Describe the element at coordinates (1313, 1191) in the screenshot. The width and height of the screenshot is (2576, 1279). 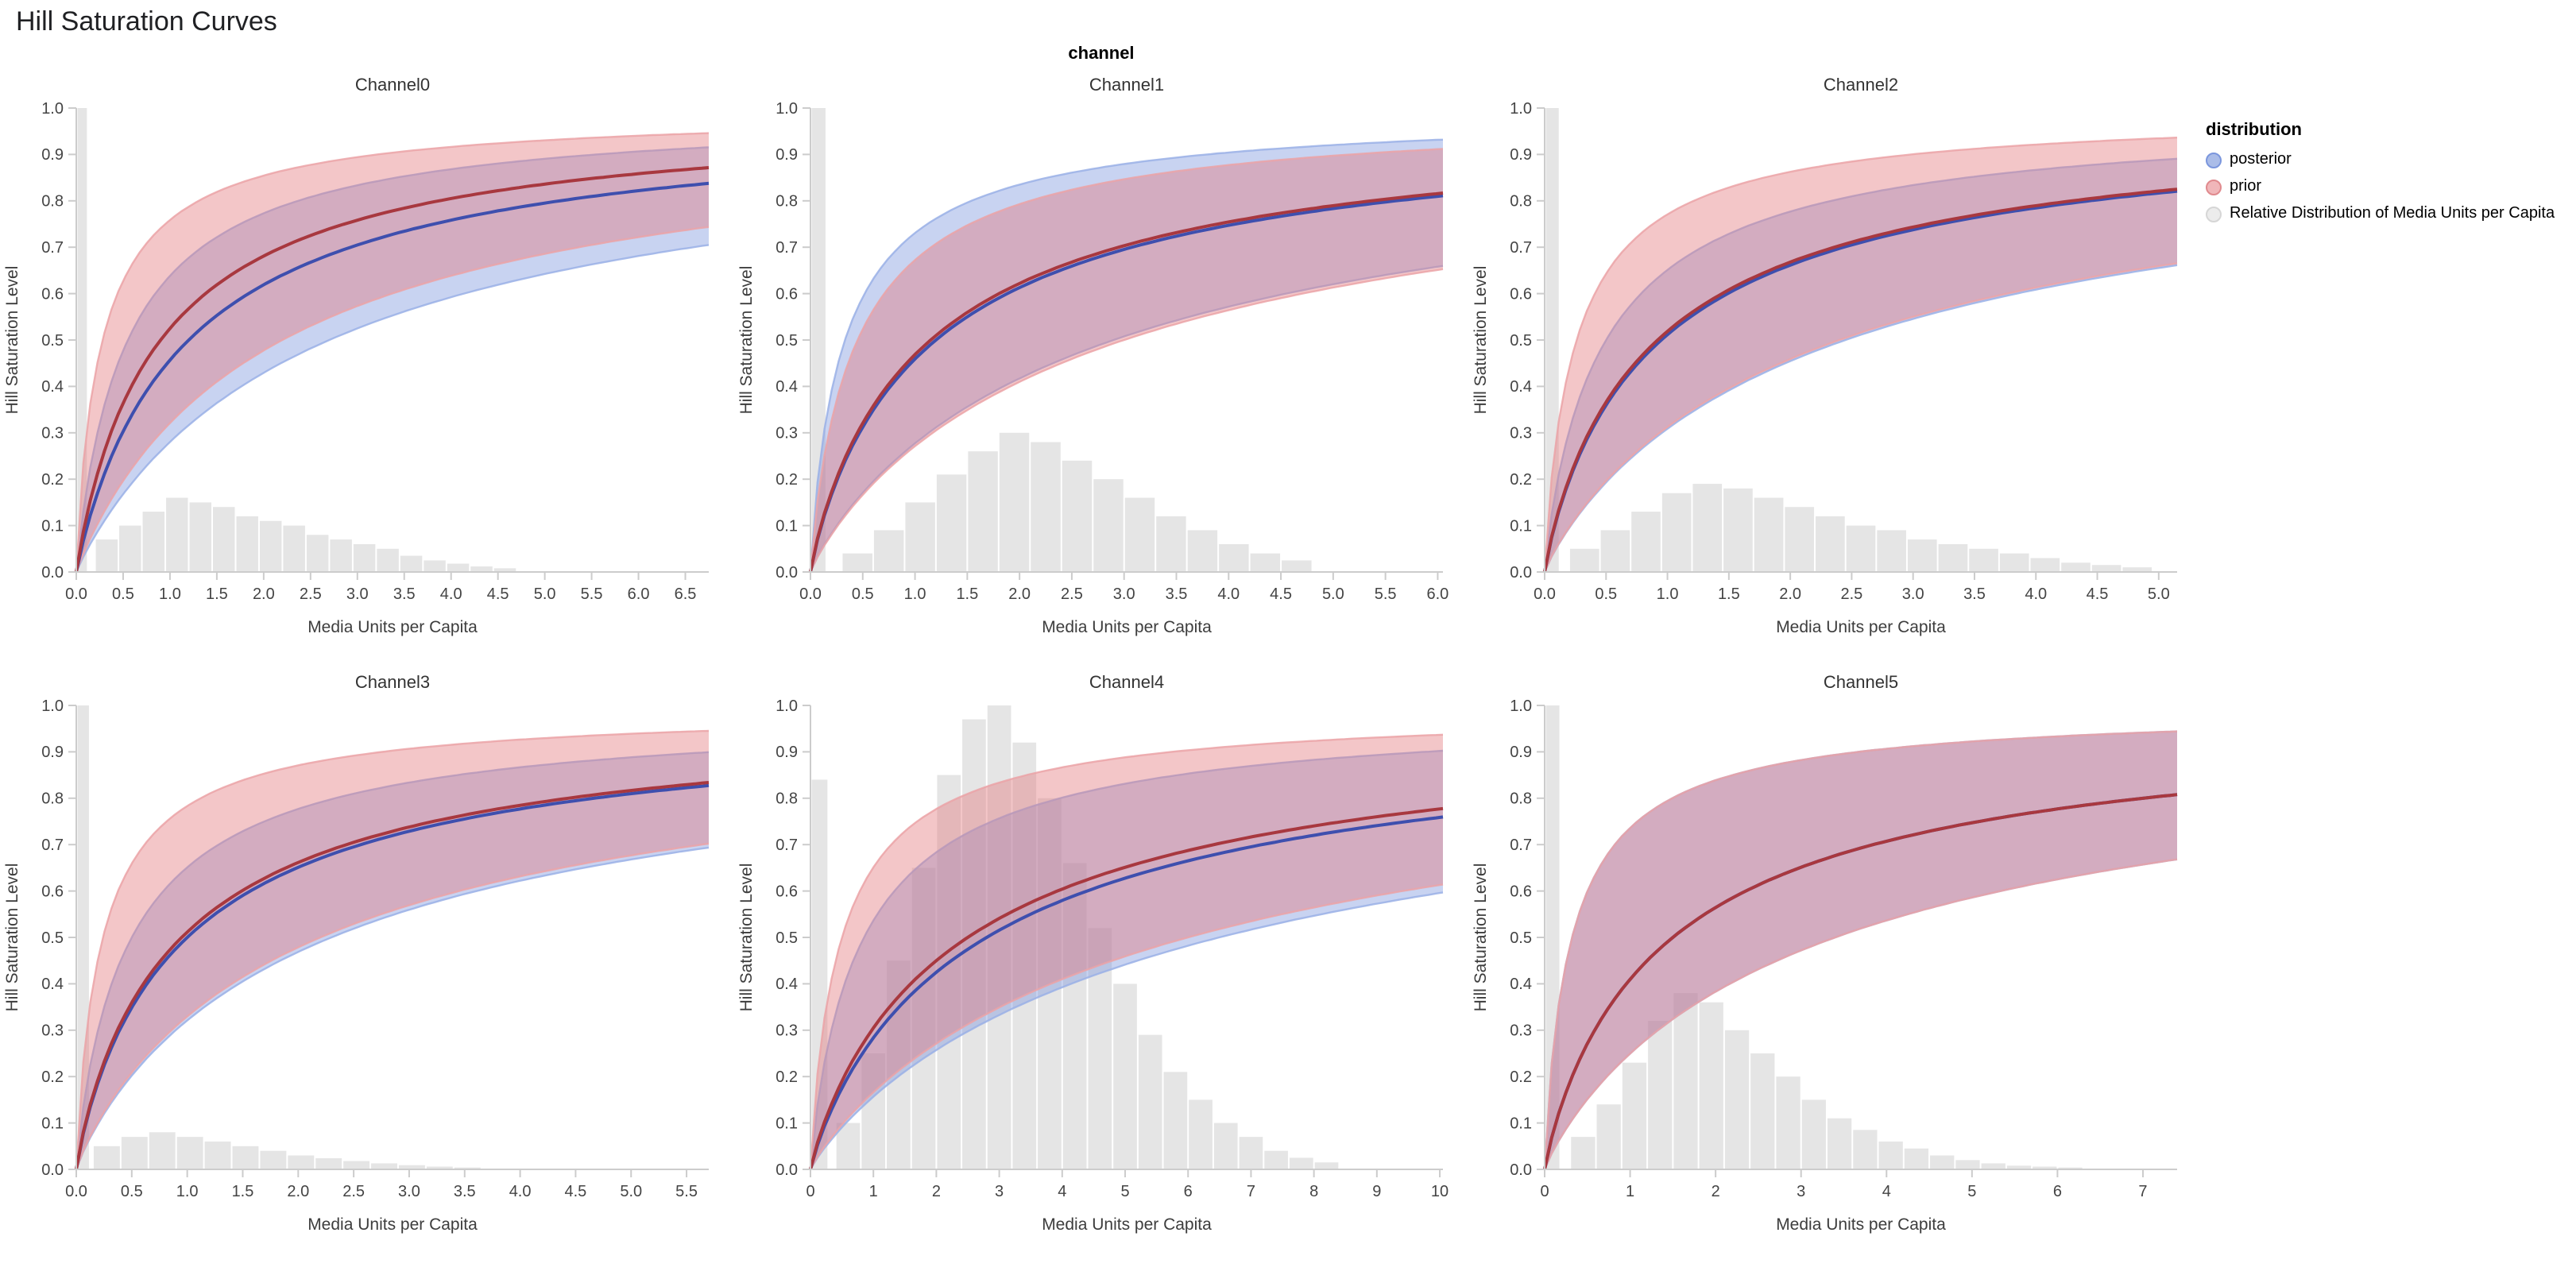
I see `svg-text: 8` at that location.